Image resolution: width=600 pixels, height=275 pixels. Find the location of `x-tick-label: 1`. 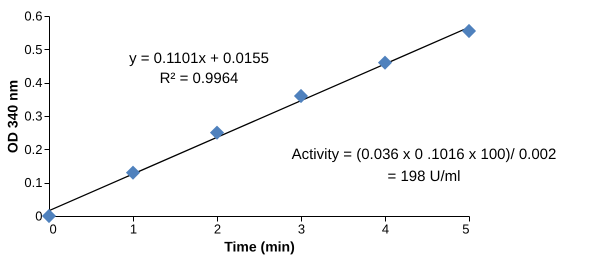

x-tick-label: 1 is located at coordinates (134, 229).